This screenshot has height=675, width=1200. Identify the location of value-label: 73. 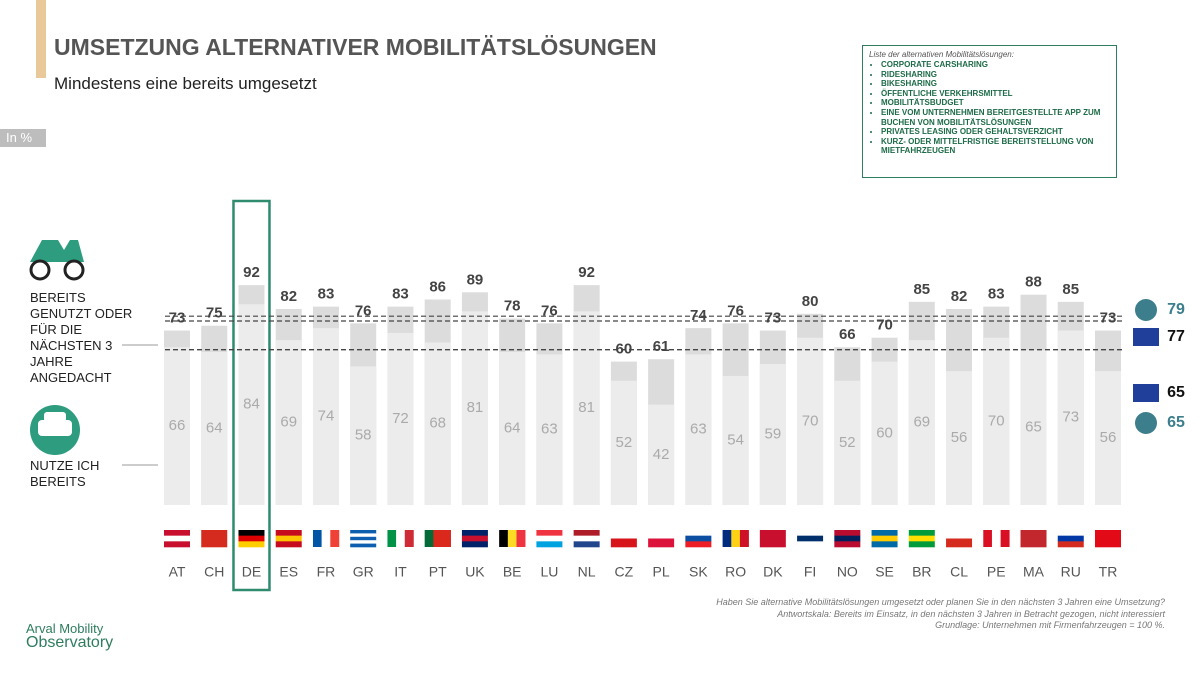
(772, 317).